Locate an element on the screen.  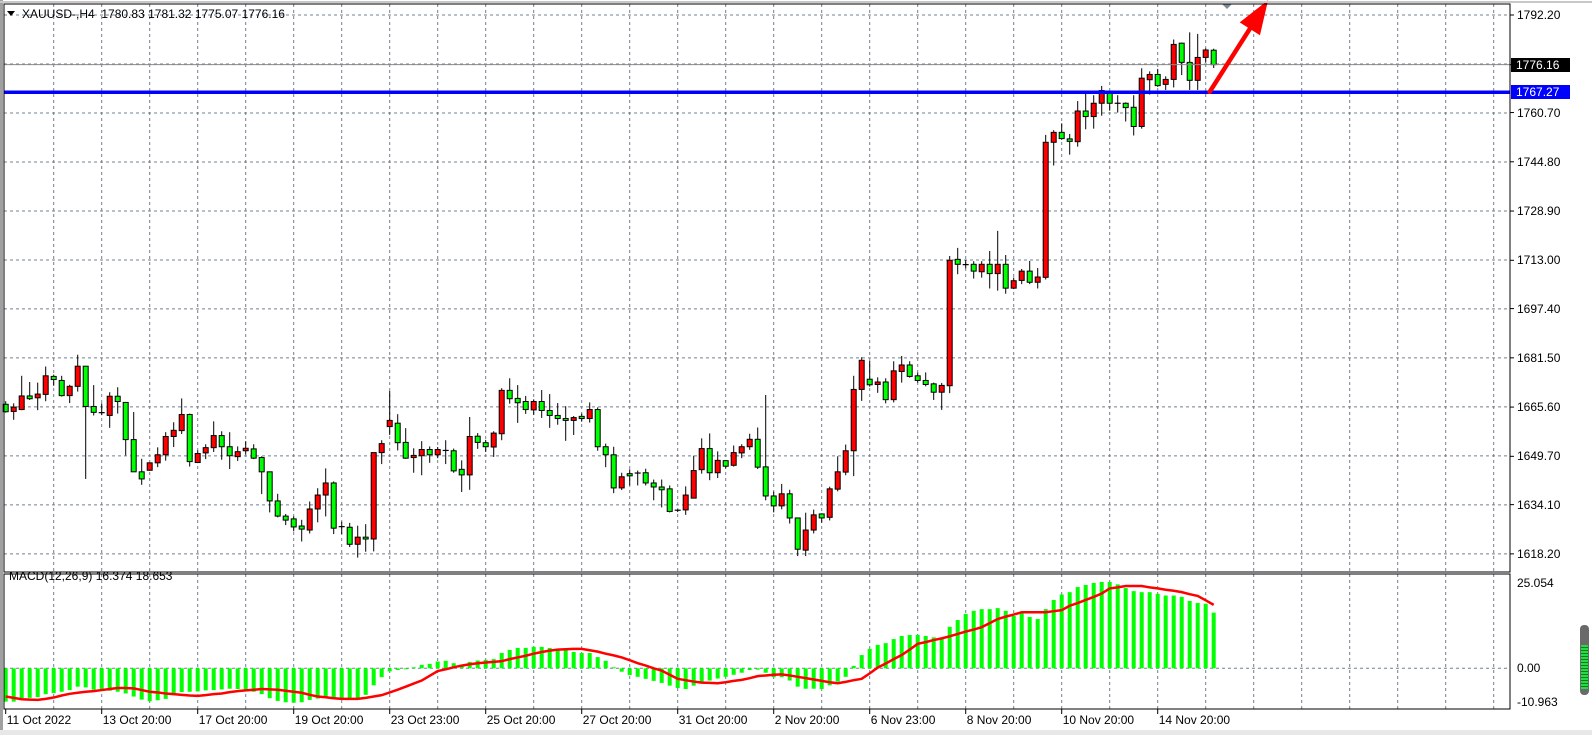
overlays is located at coordinates (757, 47).